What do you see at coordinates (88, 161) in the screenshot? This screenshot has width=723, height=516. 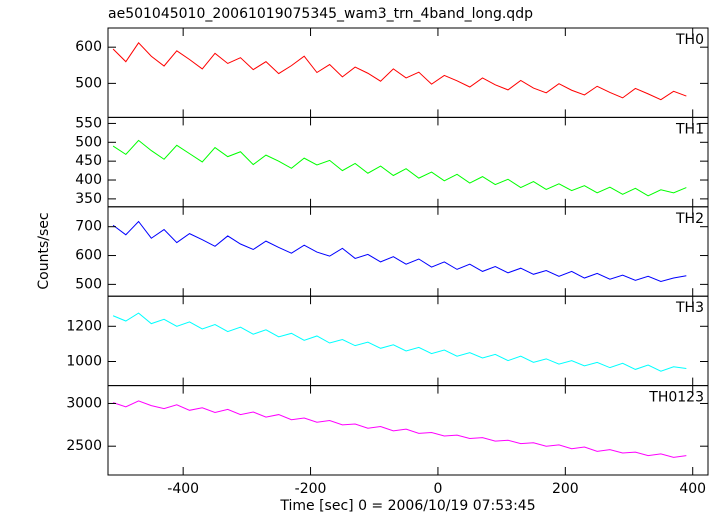 I see `y-tick-label: 450` at bounding box center [88, 161].